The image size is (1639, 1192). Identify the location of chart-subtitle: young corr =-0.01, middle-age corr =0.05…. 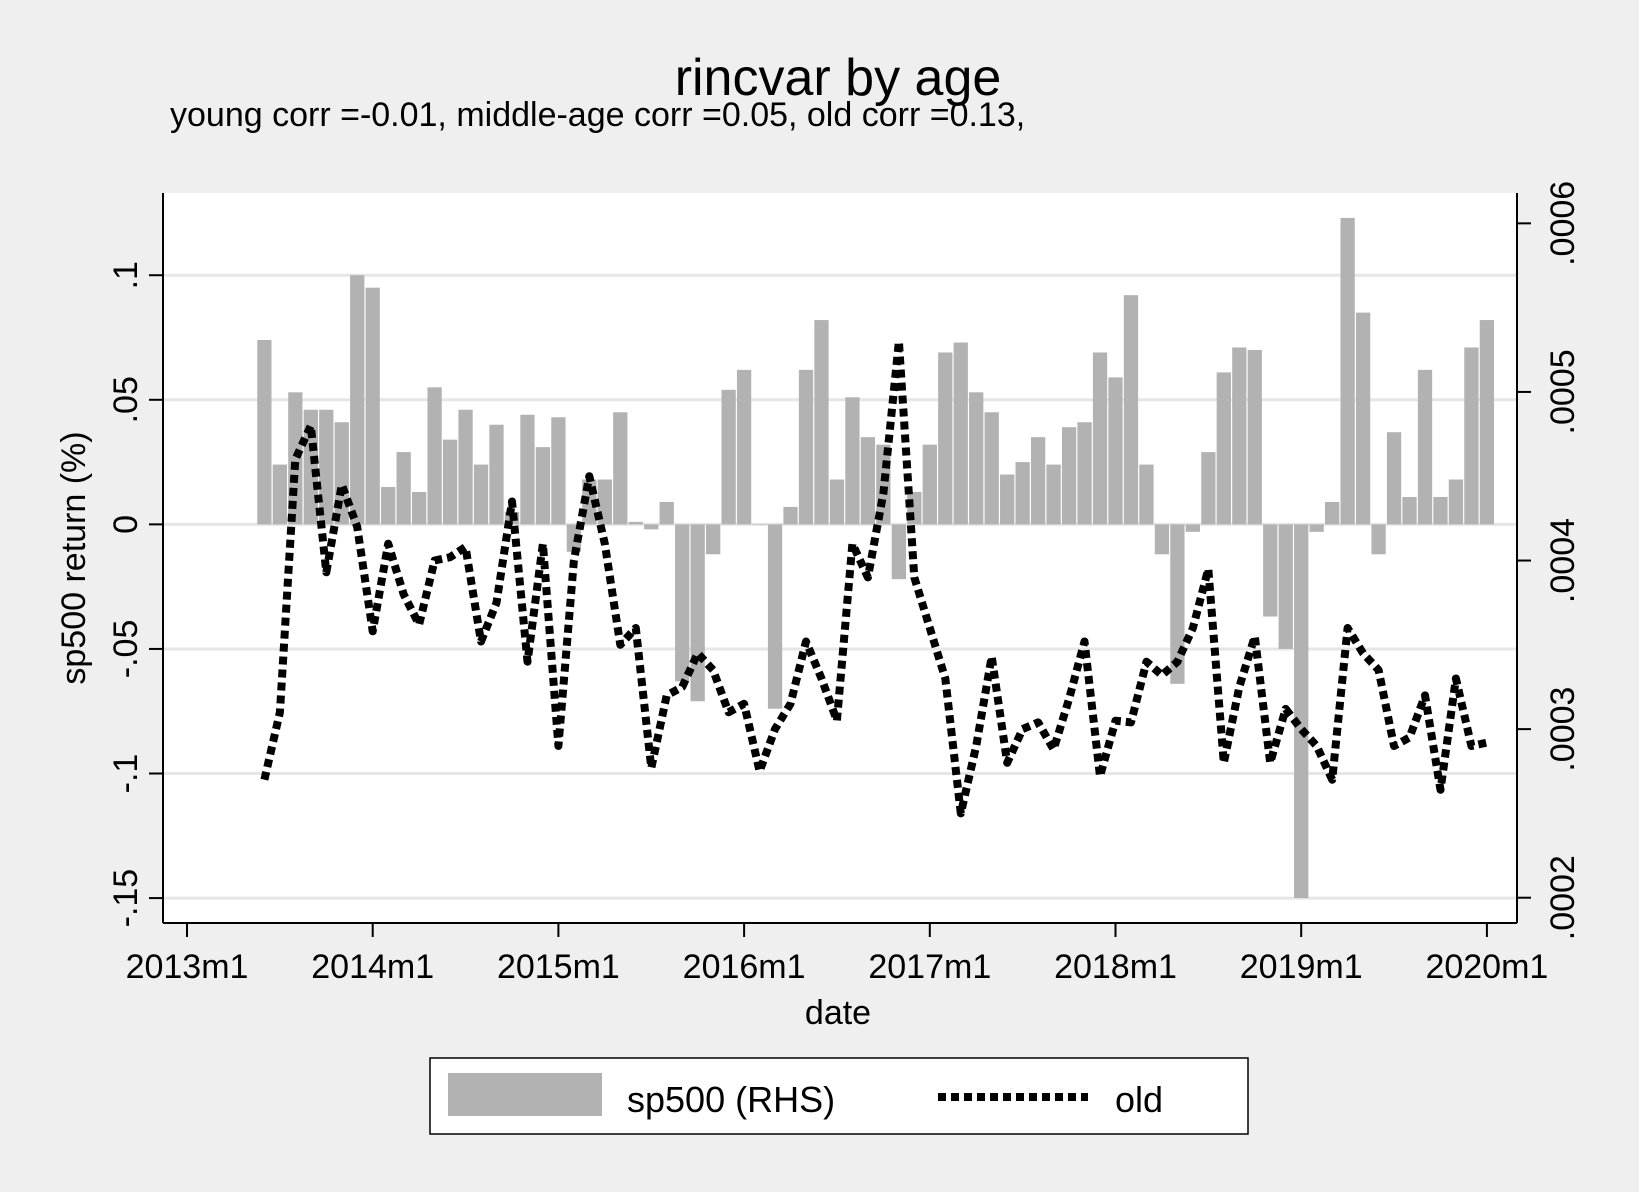
(597, 115).